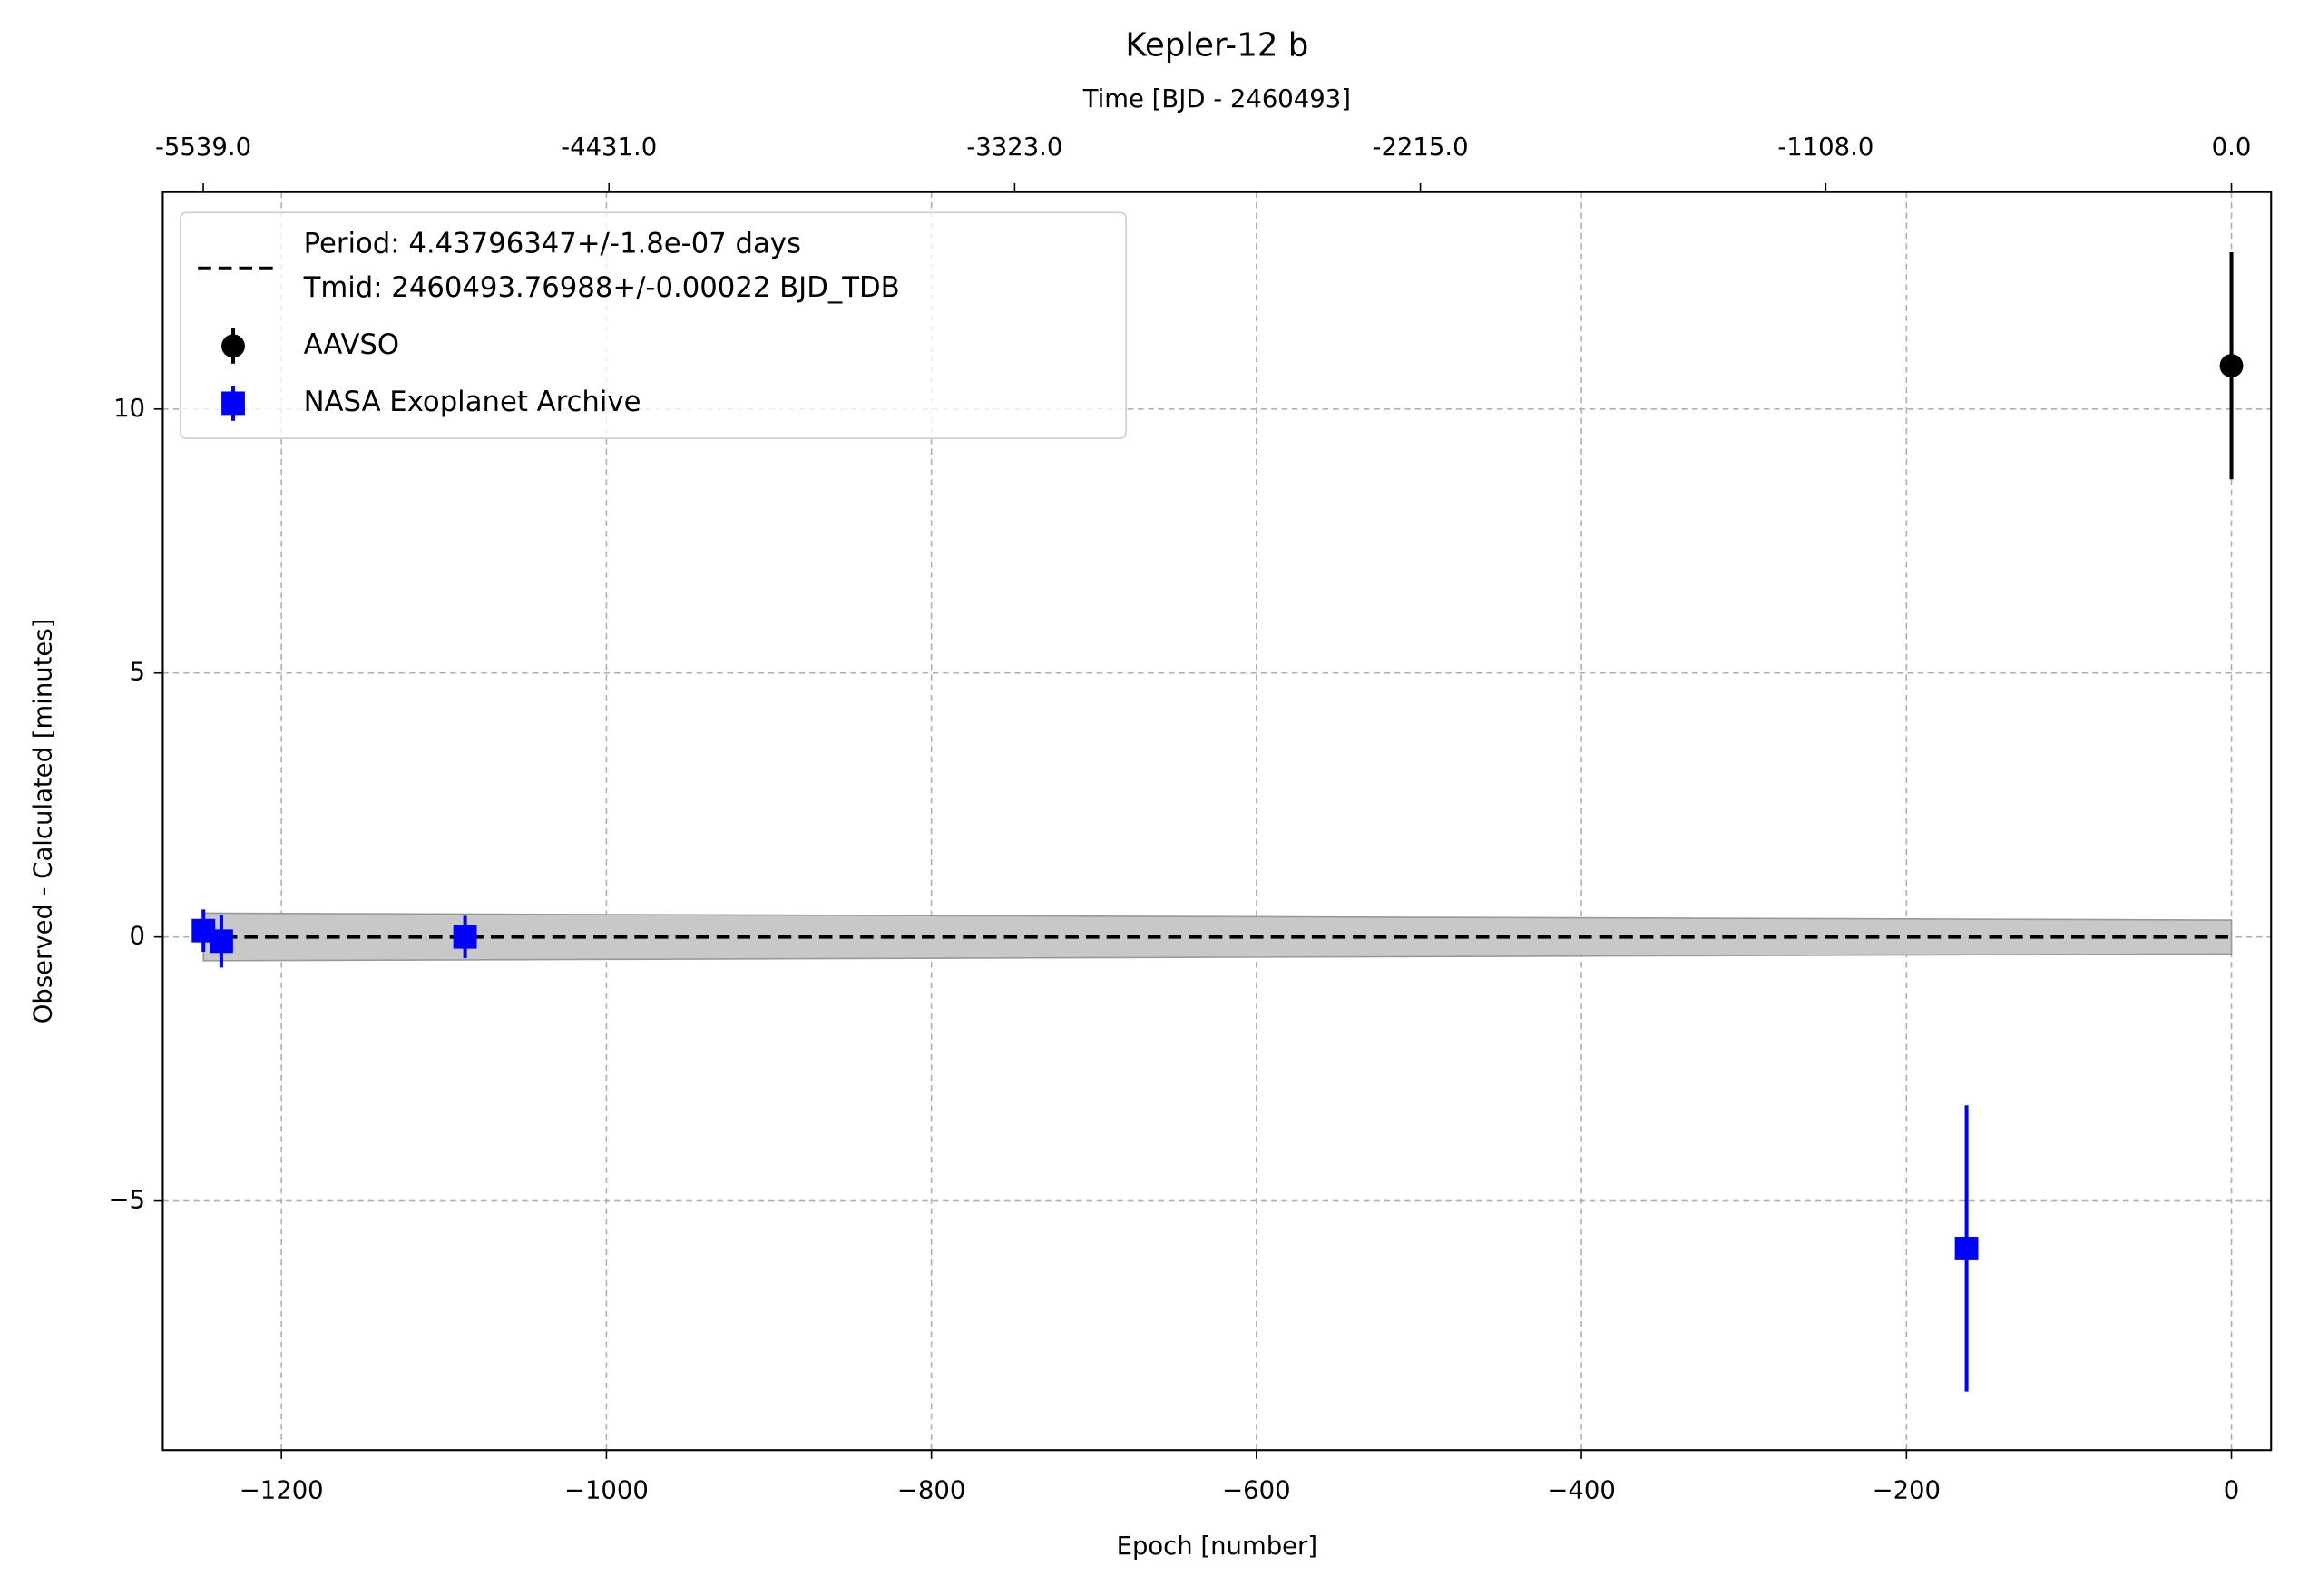 This screenshot has width=2299, height=1596. Describe the element at coordinates (601, 288) in the screenshot. I see `legend-label: Tmid: 2460493.76988+/-0.00022 BJD_TDB` at that location.